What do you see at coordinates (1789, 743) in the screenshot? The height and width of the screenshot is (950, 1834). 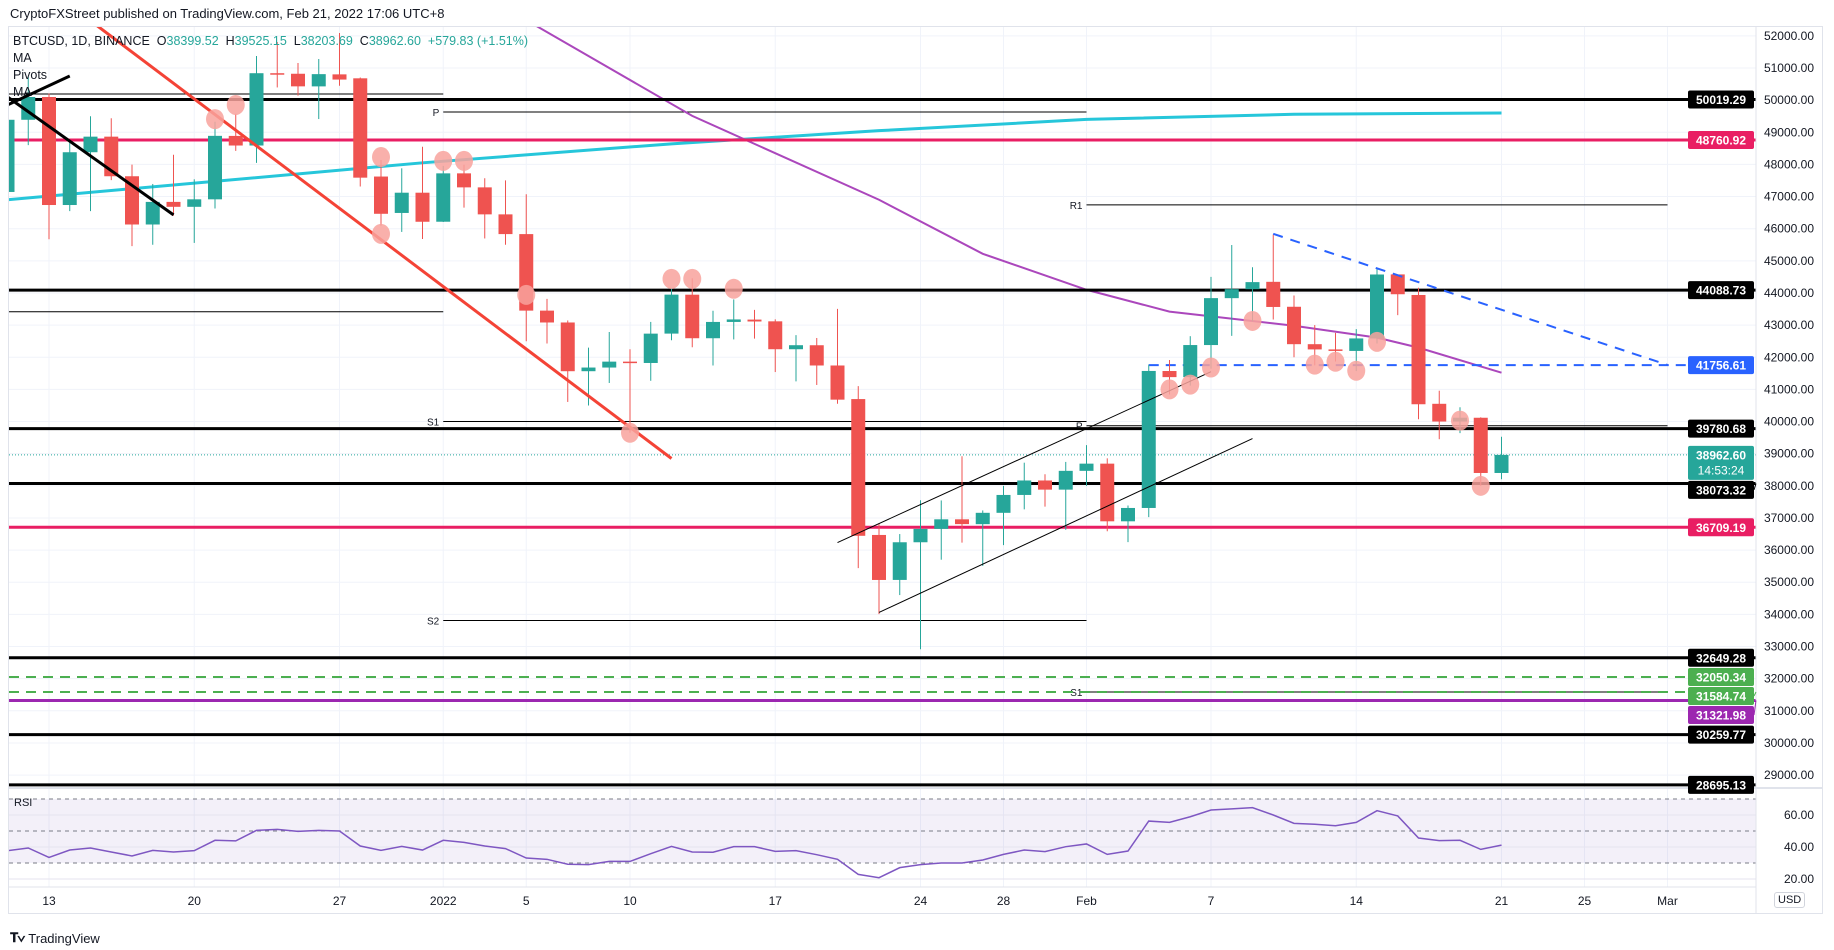 I see `price-tick-label: 30000.00` at bounding box center [1789, 743].